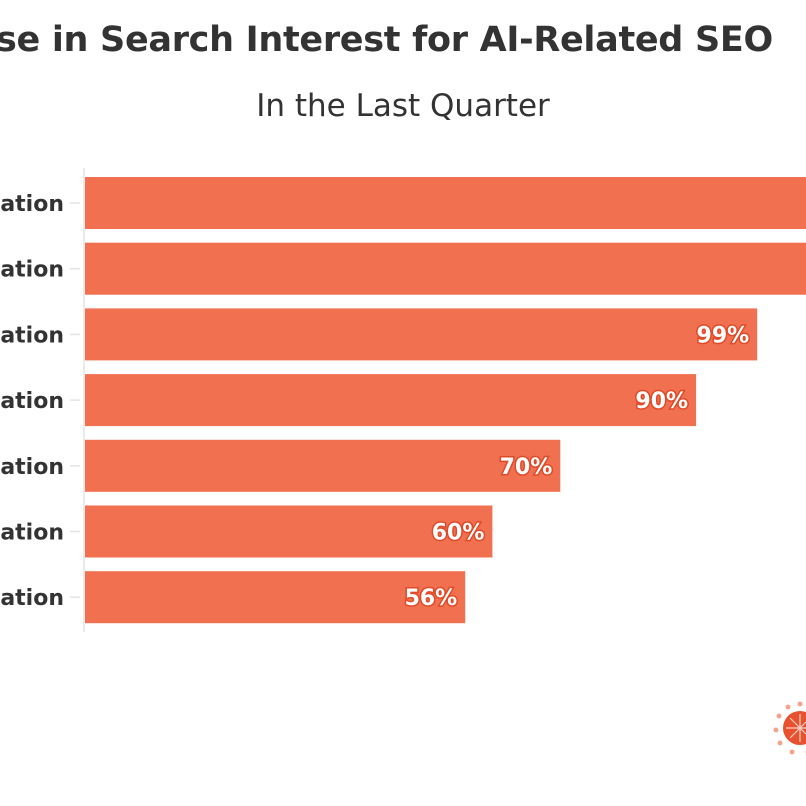 The image size is (806, 806). Describe the element at coordinates (458, 533) in the screenshot. I see `value-label: 60%` at that location.